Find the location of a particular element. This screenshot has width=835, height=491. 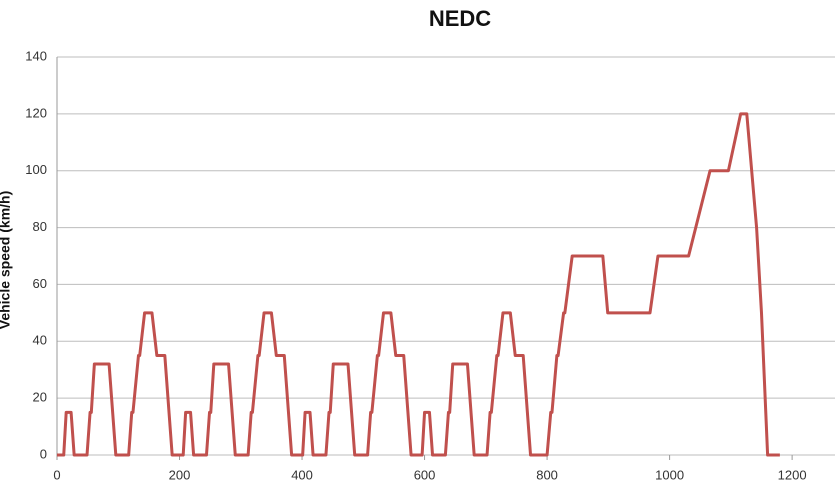

y-tick-label: 120 is located at coordinates (36, 112).